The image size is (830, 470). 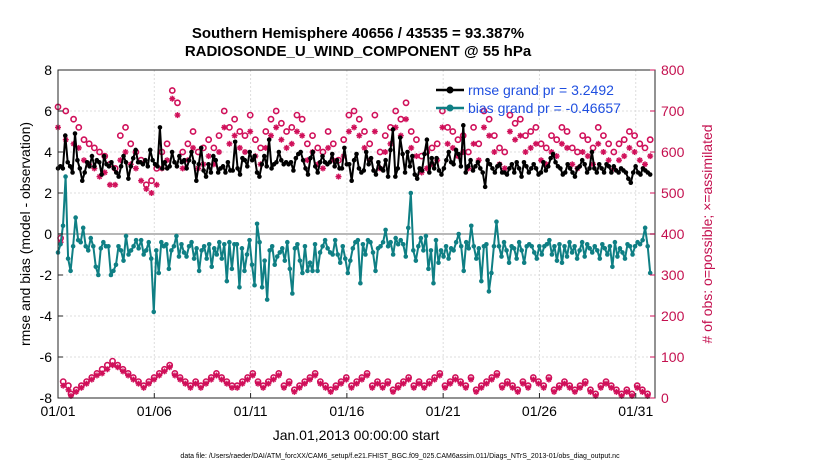 What do you see at coordinates (544, 108) in the screenshot?
I see `legend-bias-label: bias grand pr = -0.46657` at bounding box center [544, 108].